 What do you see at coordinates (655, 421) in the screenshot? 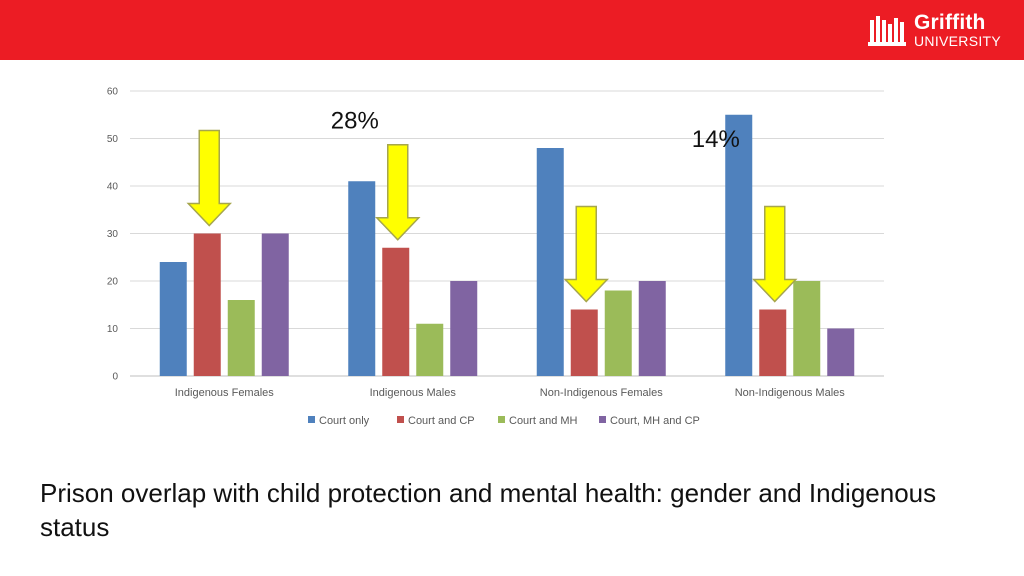
I see `legend-label: Court, MH and CP` at bounding box center [655, 421].